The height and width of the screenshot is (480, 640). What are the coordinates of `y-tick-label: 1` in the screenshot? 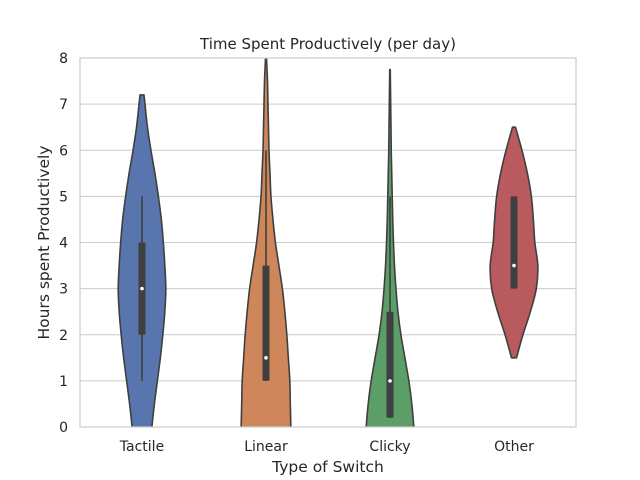 It's located at (63, 382).